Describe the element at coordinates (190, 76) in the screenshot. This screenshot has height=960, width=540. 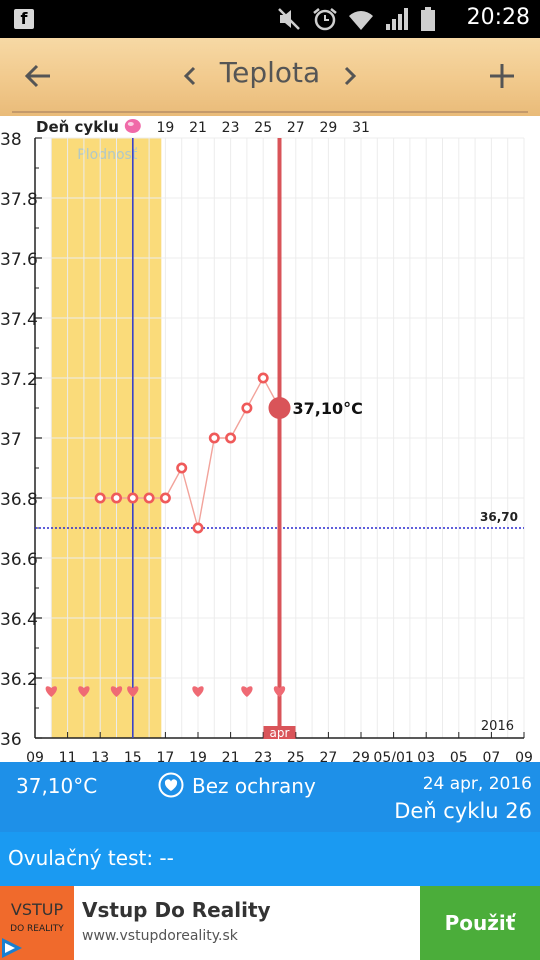
I see `previous-chevron-icon` at that location.